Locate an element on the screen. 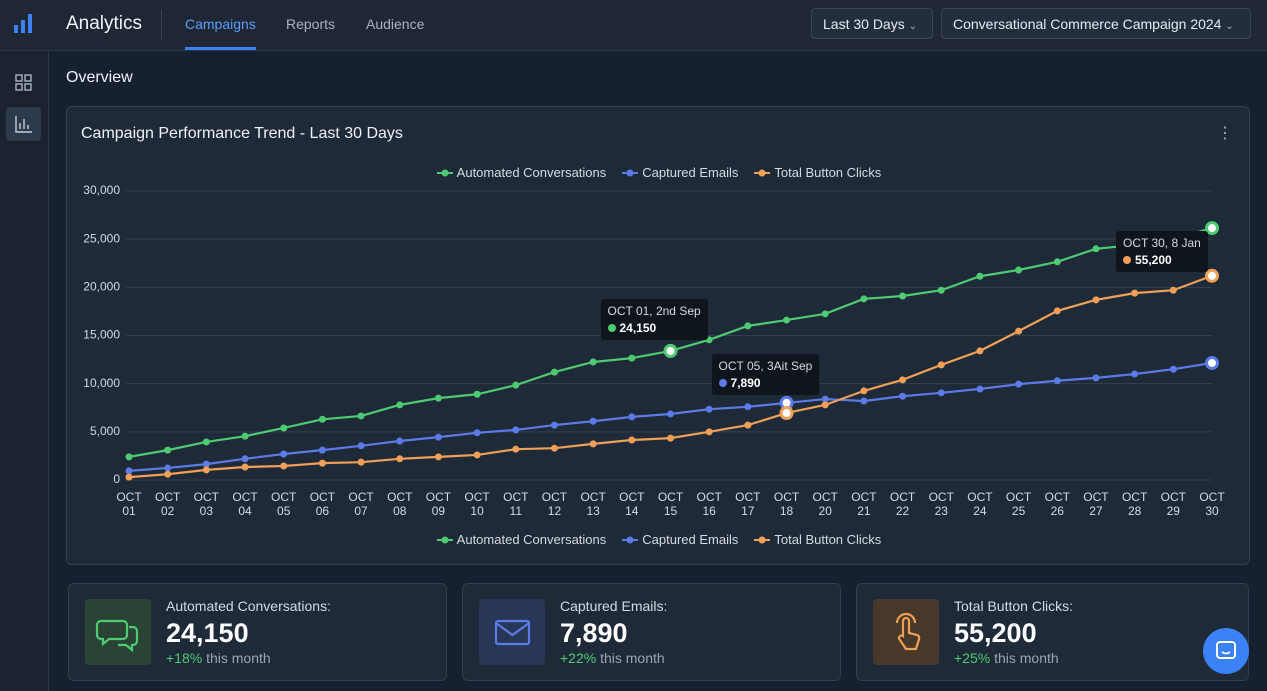 The width and height of the screenshot is (1267, 691). logo is located at coordinates (23, 23).